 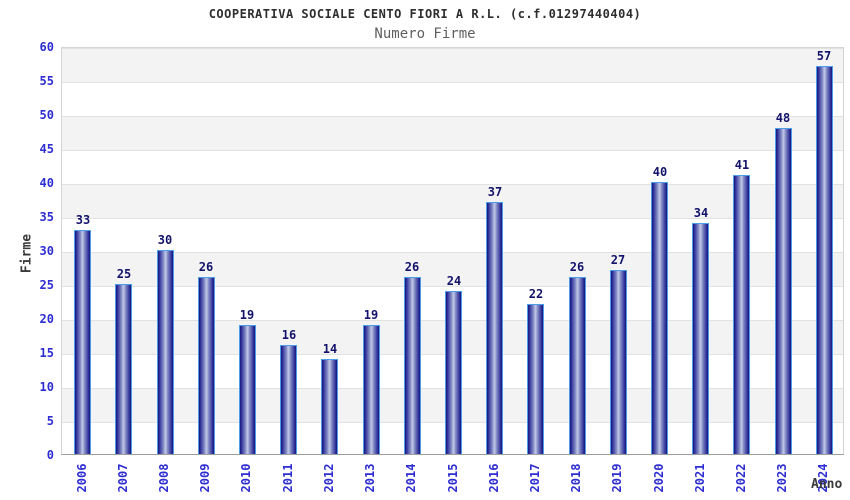 What do you see at coordinates (782, 478) in the screenshot?
I see `x-tick-label: 2023` at bounding box center [782, 478].